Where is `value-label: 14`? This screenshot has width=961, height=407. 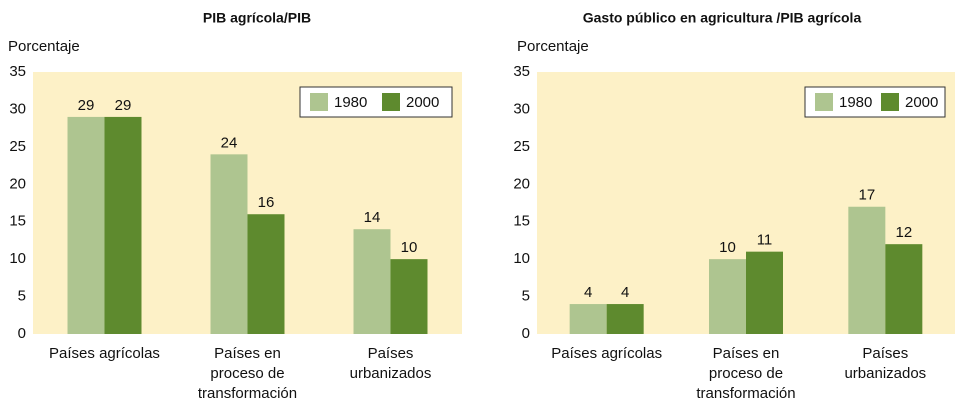
value-label: 14 is located at coordinates (372, 217).